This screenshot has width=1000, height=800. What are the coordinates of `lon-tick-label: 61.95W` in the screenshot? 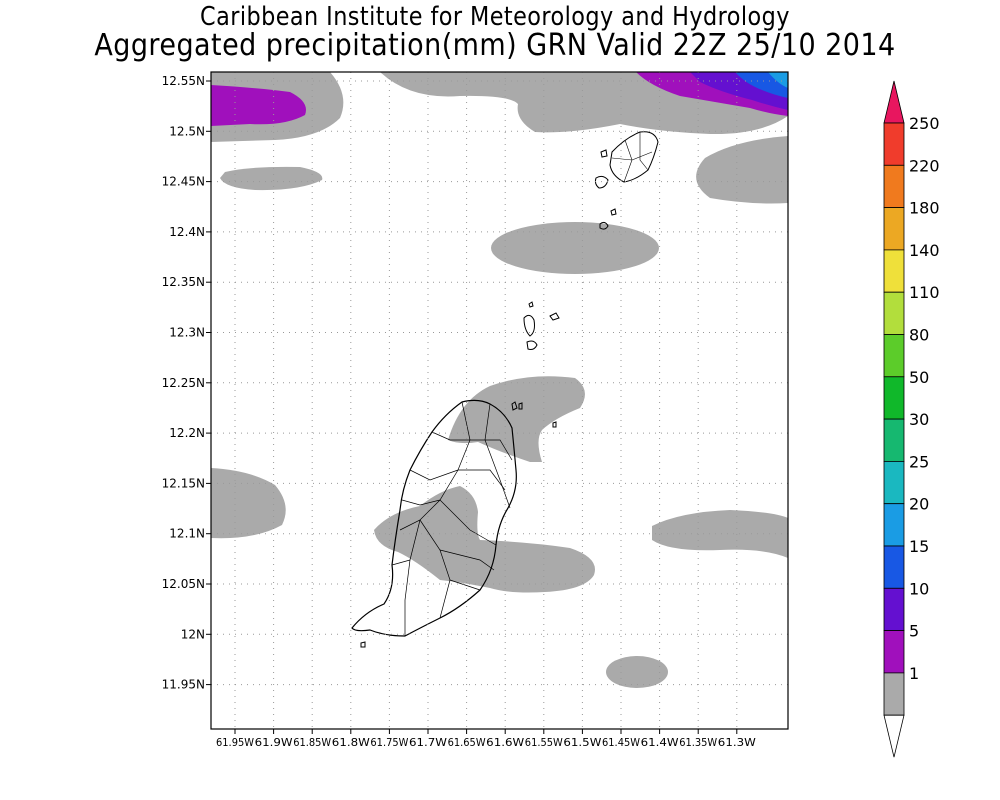 It's located at (235, 742).